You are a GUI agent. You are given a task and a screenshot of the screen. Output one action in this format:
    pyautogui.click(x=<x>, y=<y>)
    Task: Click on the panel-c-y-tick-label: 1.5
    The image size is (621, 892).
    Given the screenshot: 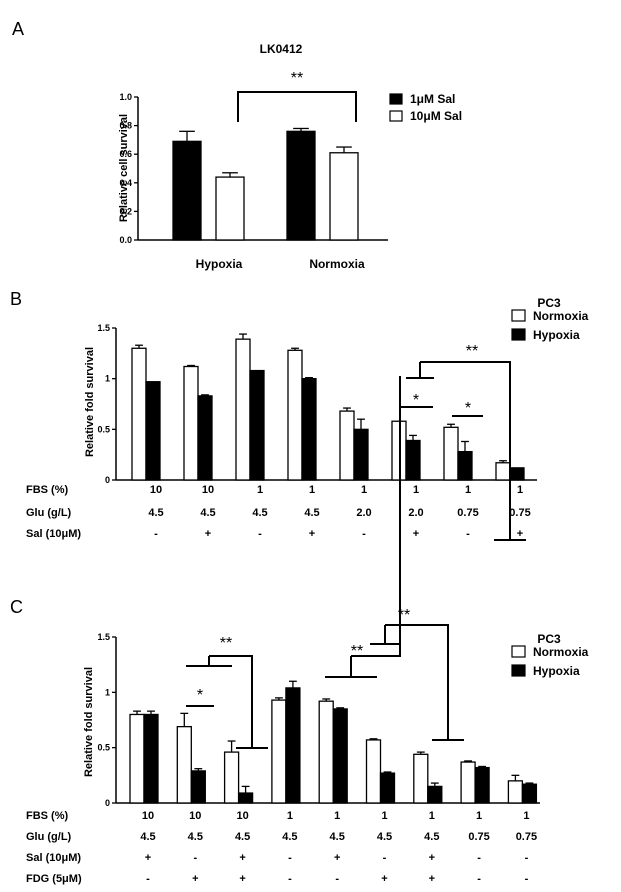 What is the action you would take?
    pyautogui.click(x=103, y=637)
    